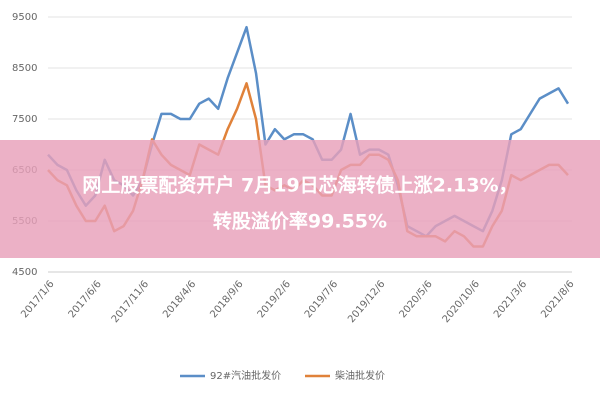 The width and height of the screenshot is (600, 400). I want to click on x-tick-label: 2021/3/6, so click(510, 299).